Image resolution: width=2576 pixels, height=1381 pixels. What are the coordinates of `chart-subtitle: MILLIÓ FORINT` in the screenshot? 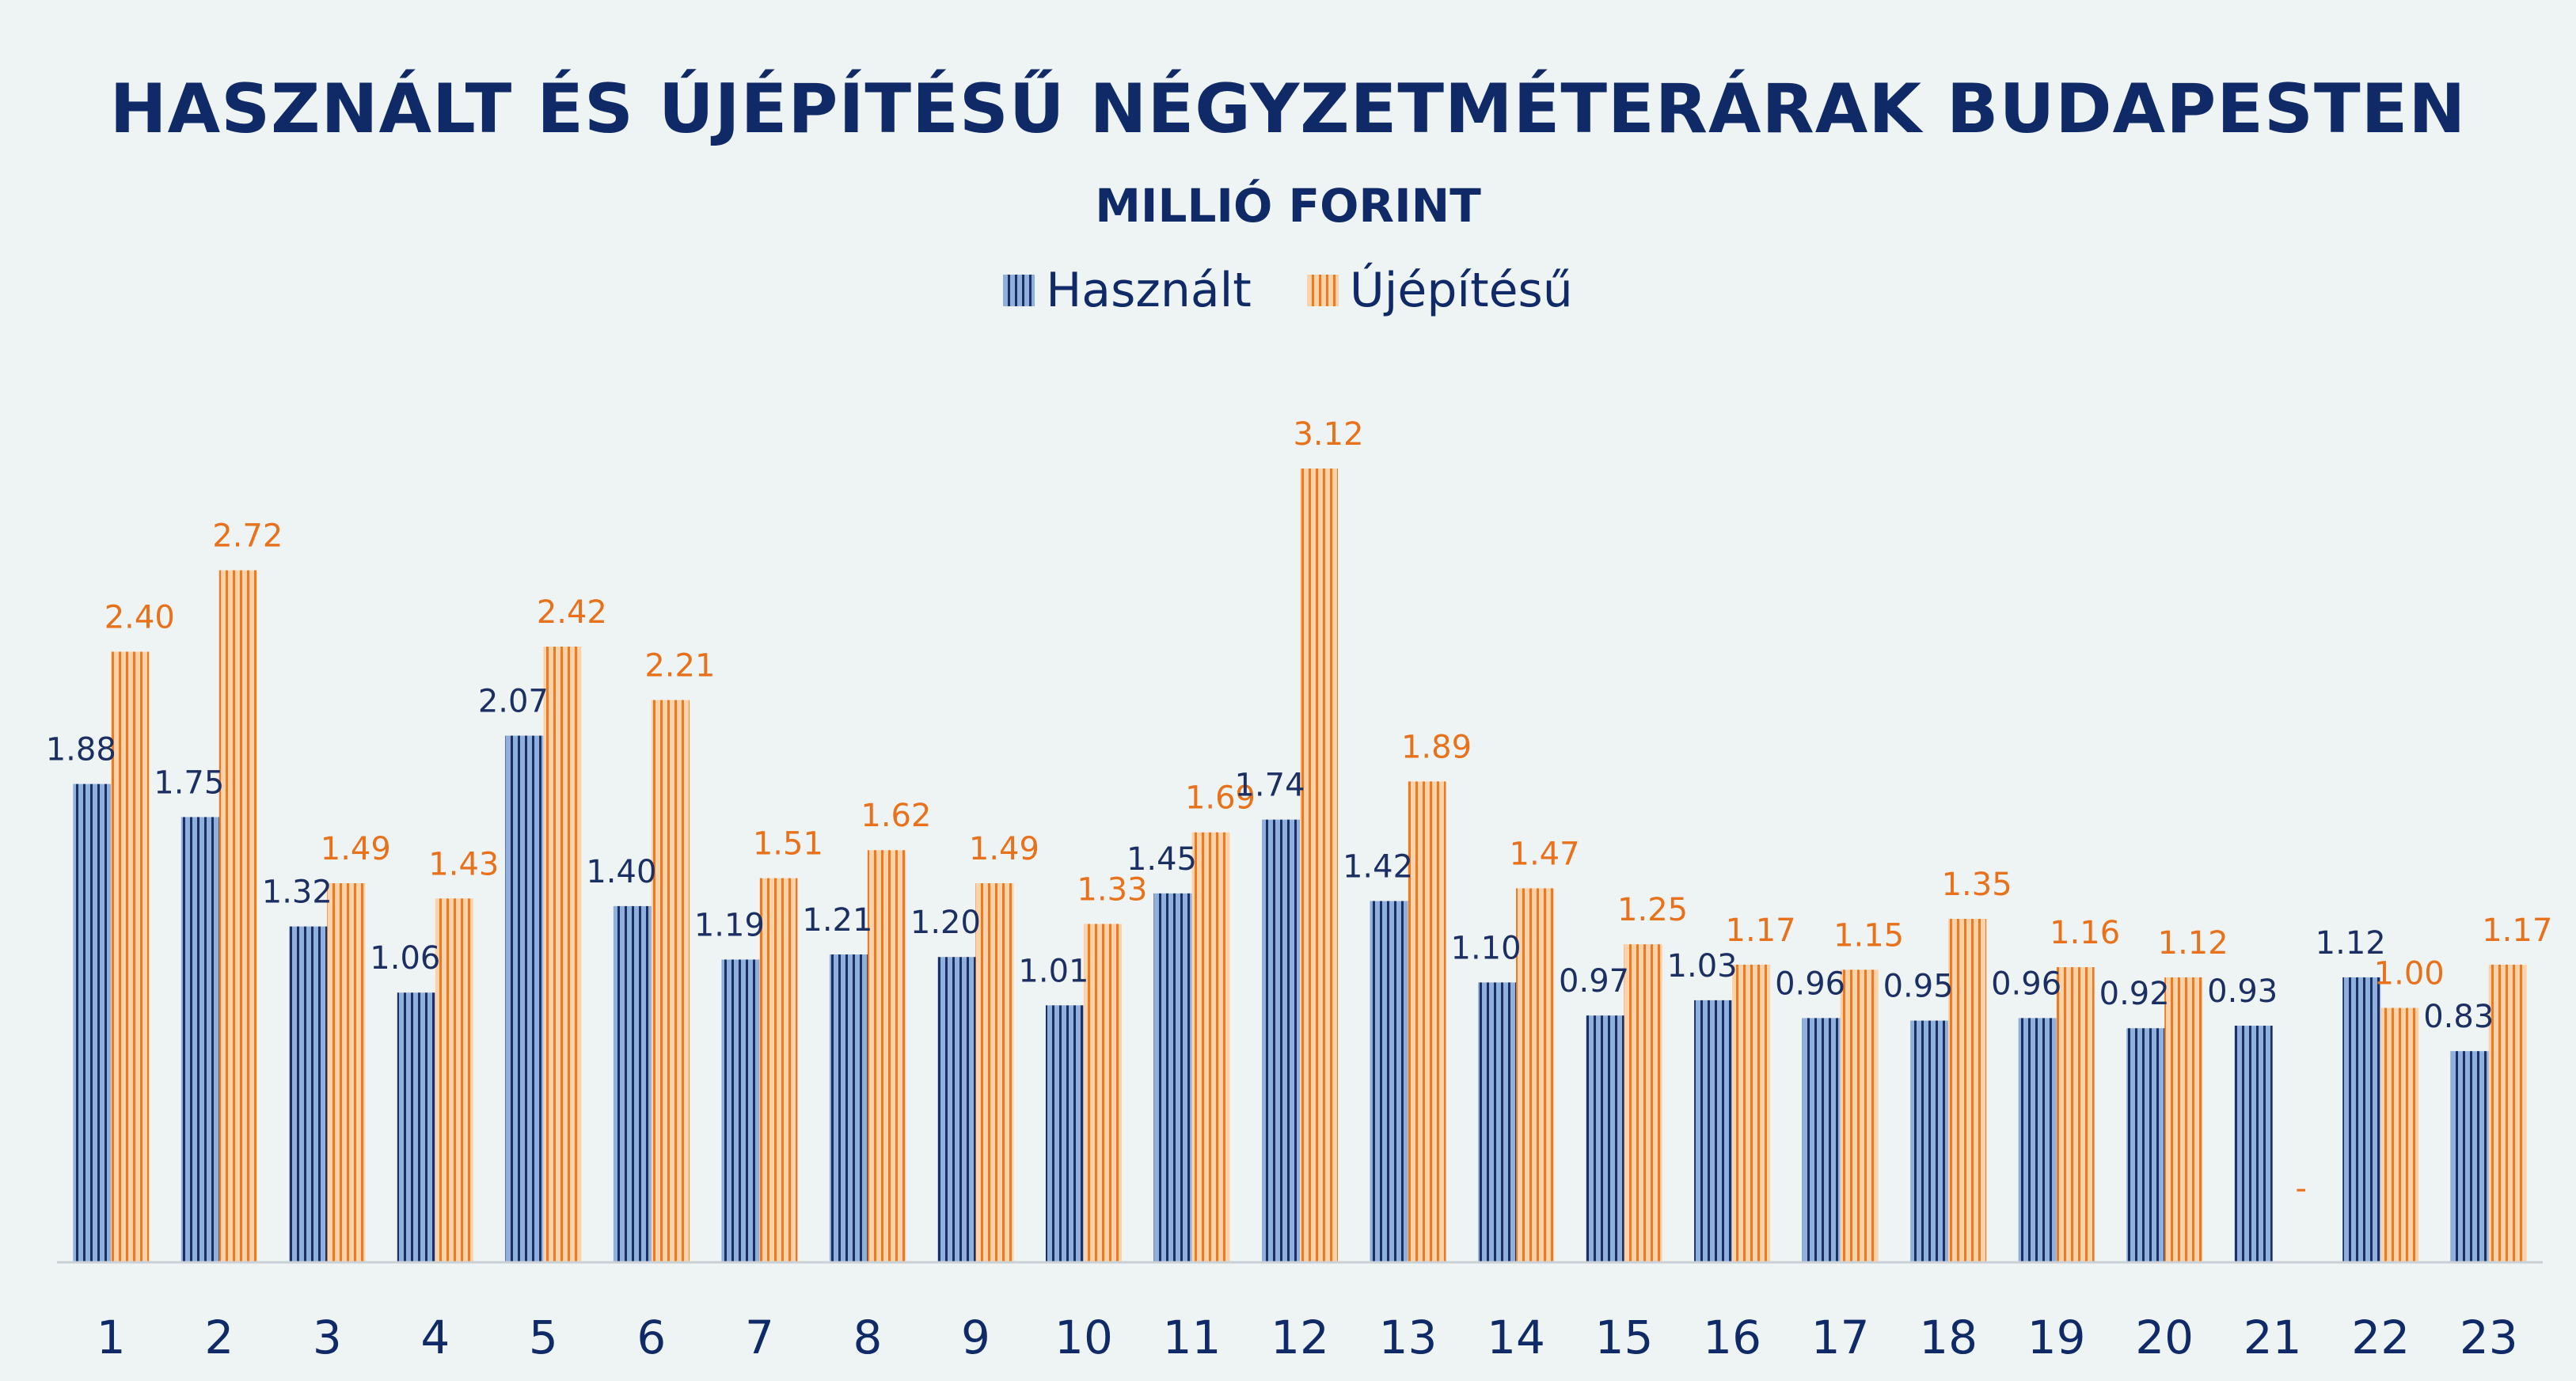 It's located at (1288, 206).